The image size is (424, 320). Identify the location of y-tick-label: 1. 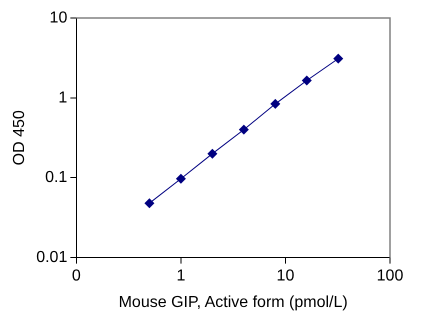
(63, 97).